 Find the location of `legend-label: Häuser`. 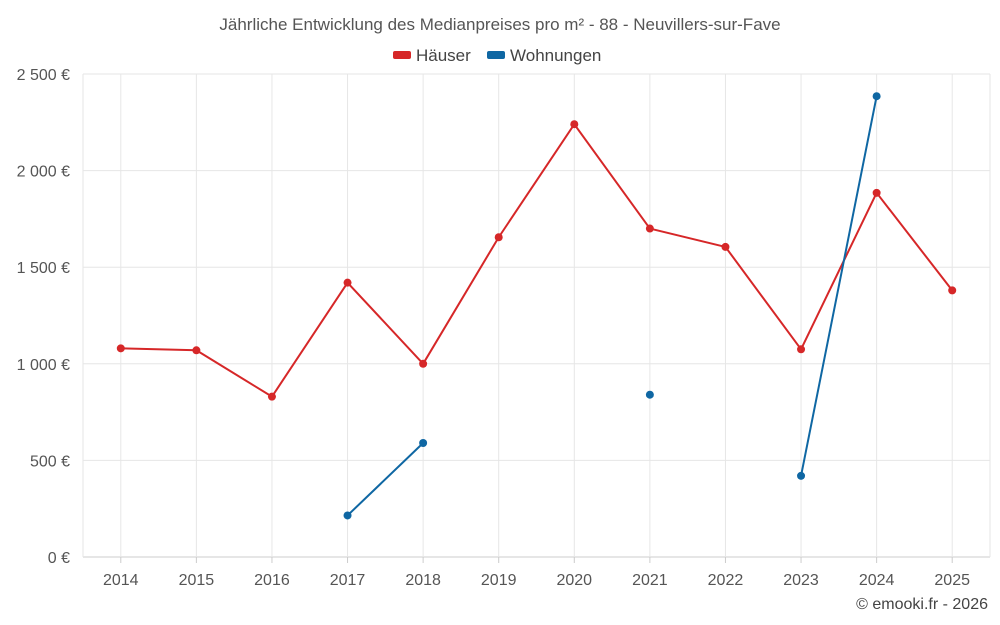

legend-label: Häuser is located at coordinates (443, 55).